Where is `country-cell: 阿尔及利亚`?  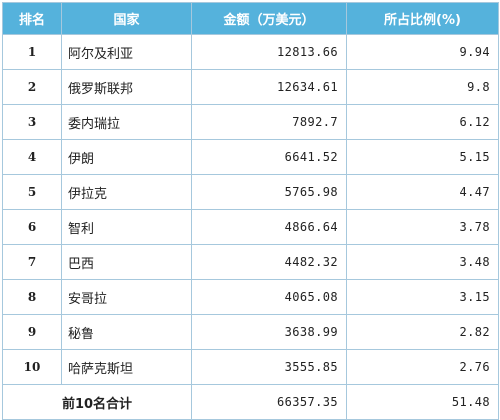
country-cell: 阿尔及利亚 is located at coordinates (126, 52).